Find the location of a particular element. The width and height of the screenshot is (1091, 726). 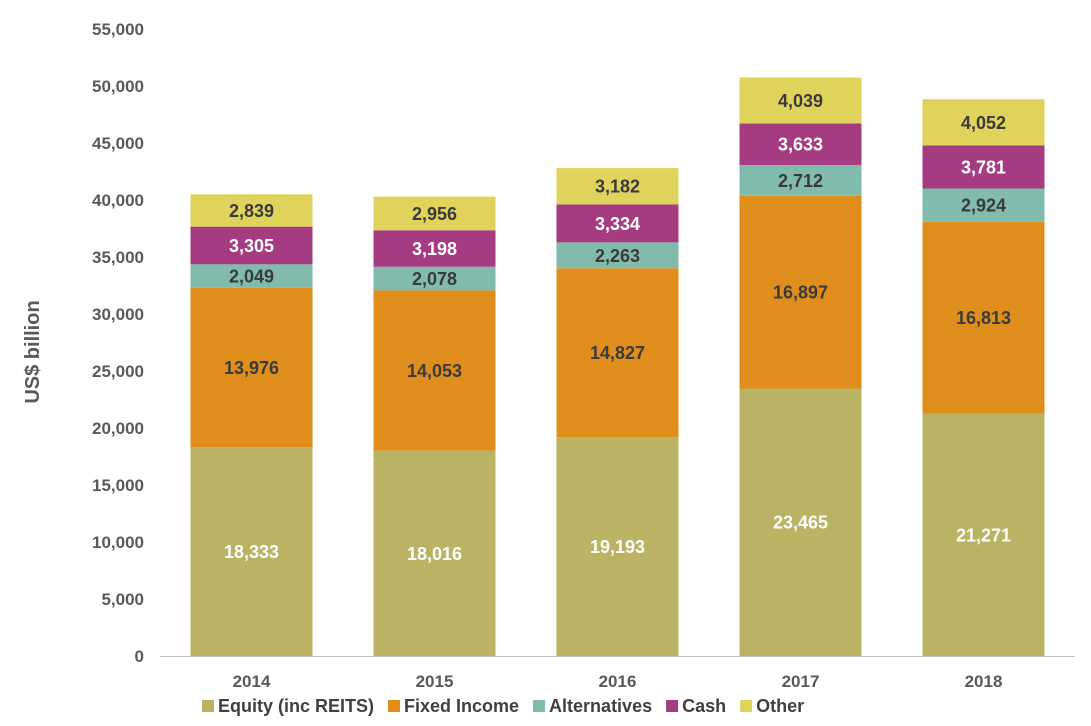

data-label: 4,039 is located at coordinates (800, 101).